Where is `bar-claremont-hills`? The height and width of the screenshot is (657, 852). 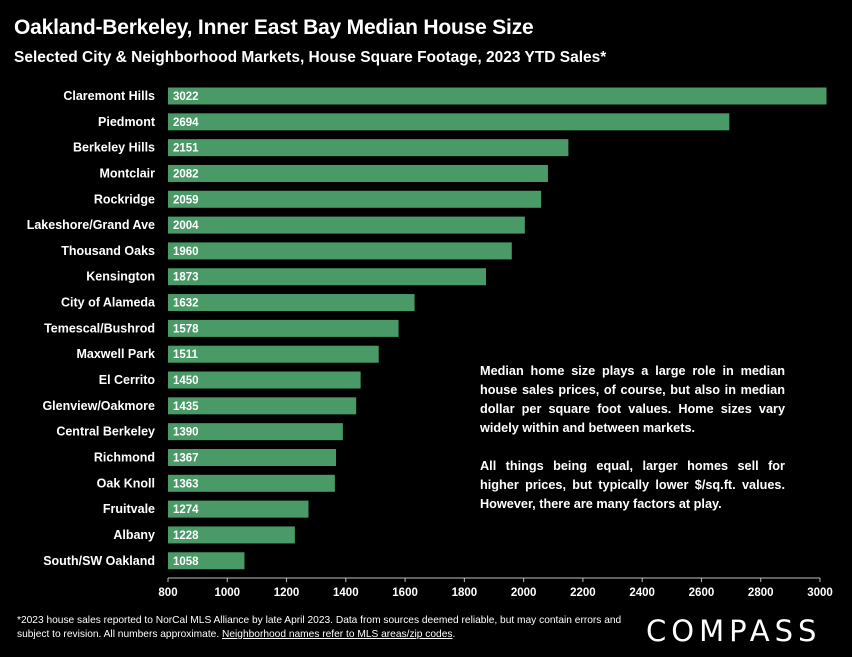
bar-claremont-hills is located at coordinates (497, 96).